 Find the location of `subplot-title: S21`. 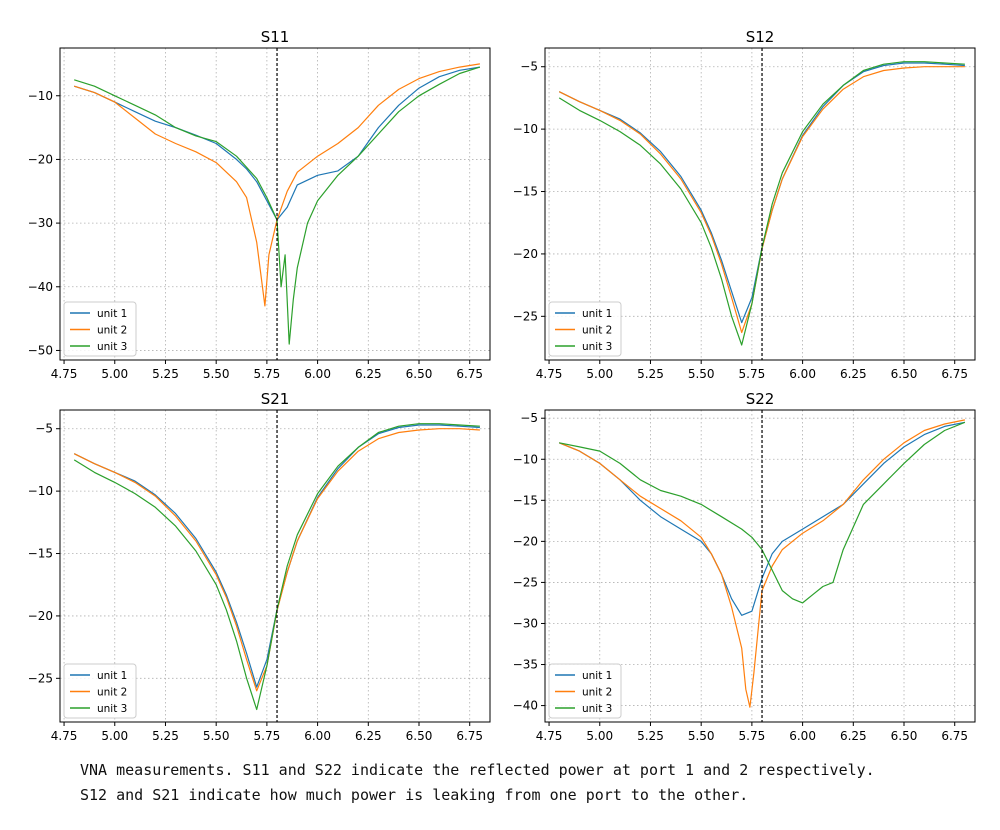

subplot-title: S21 is located at coordinates (275, 399).